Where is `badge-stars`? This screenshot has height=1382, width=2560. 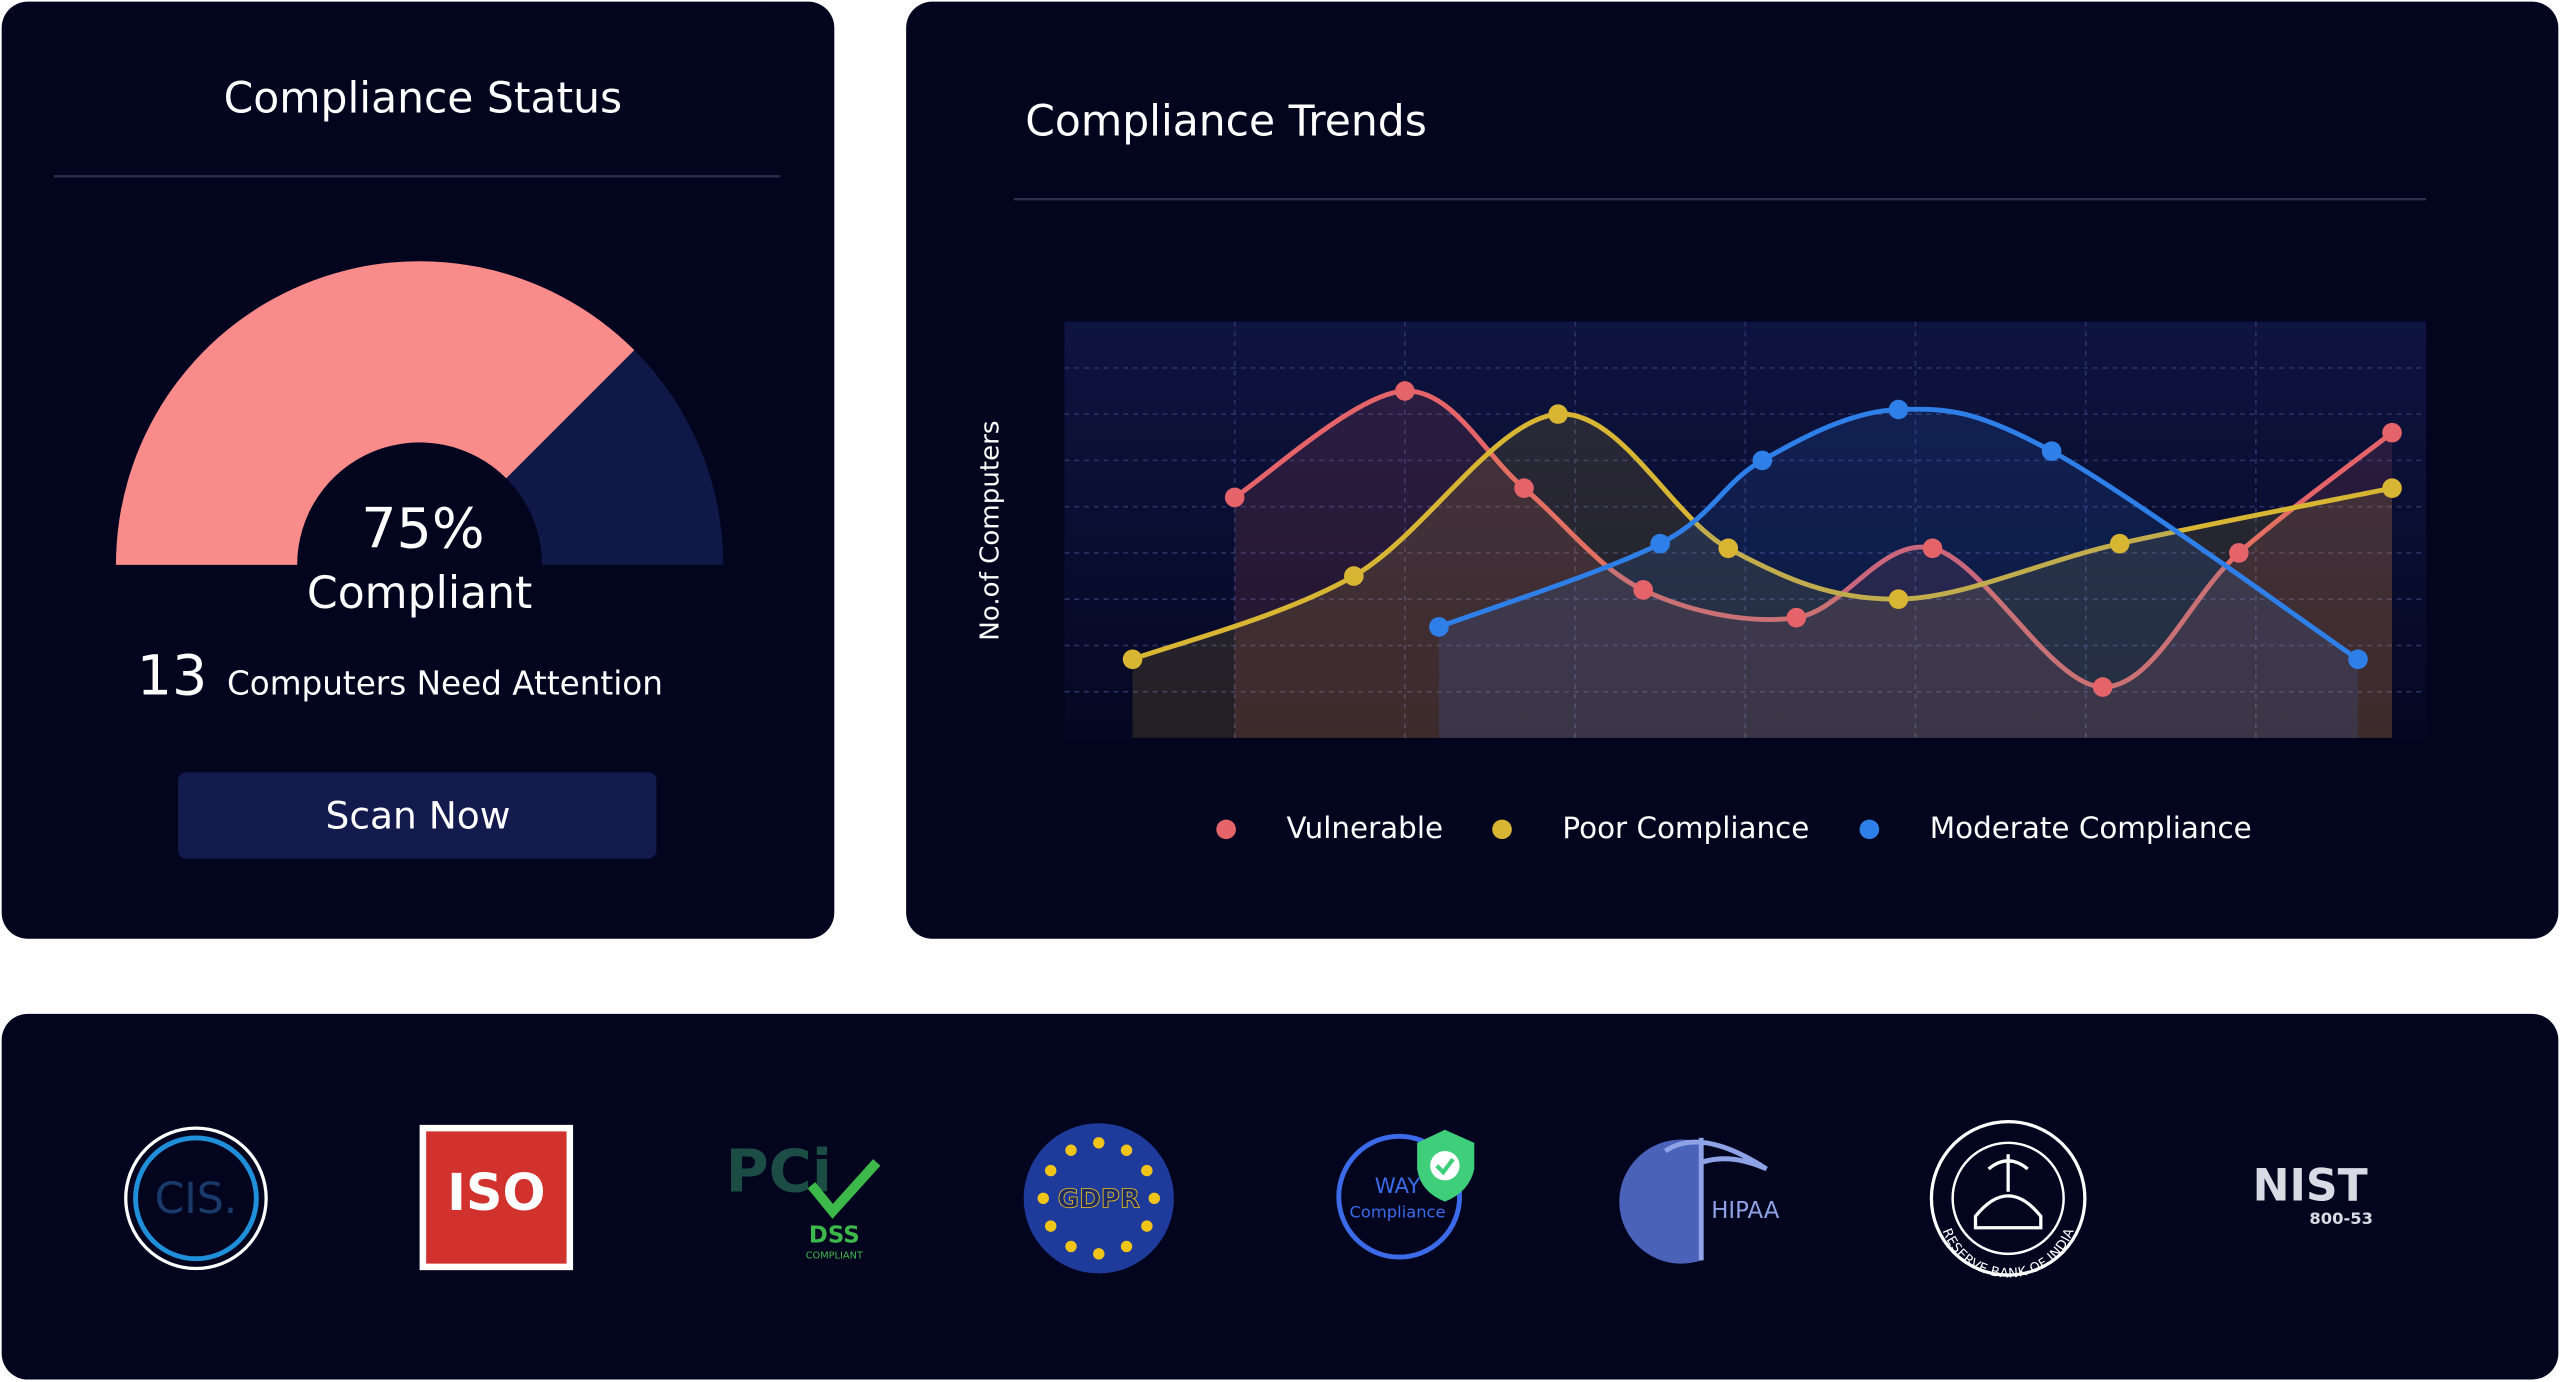
badge-stars is located at coordinates (1099, 1198).